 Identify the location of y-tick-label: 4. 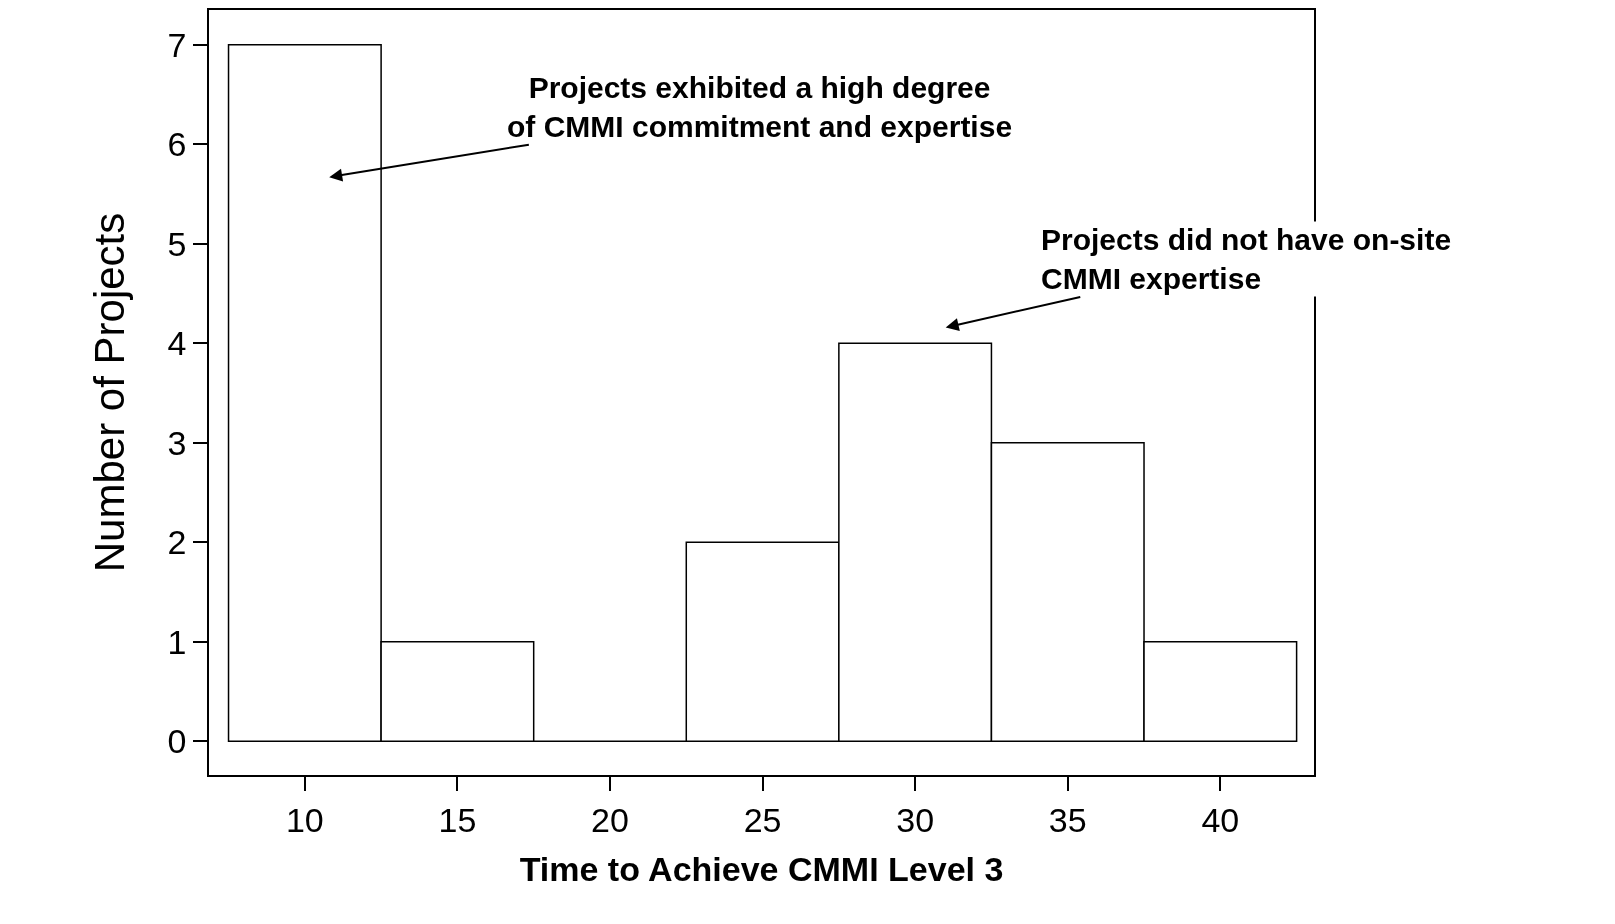
(177, 343).